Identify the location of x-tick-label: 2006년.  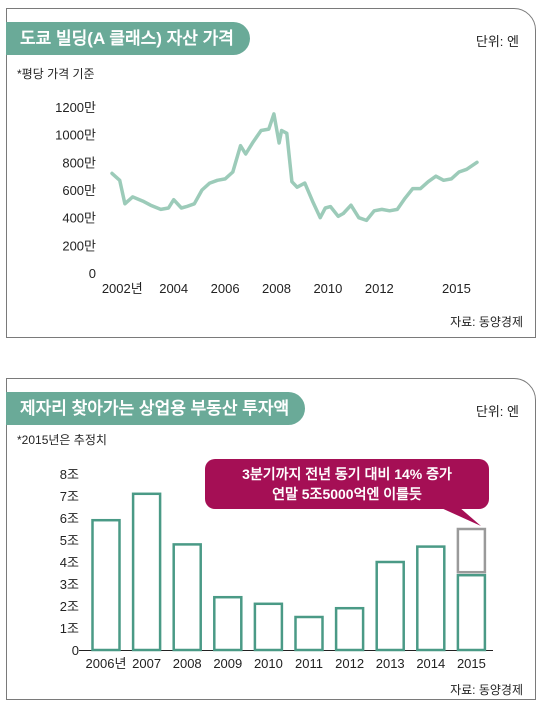
(106, 663).